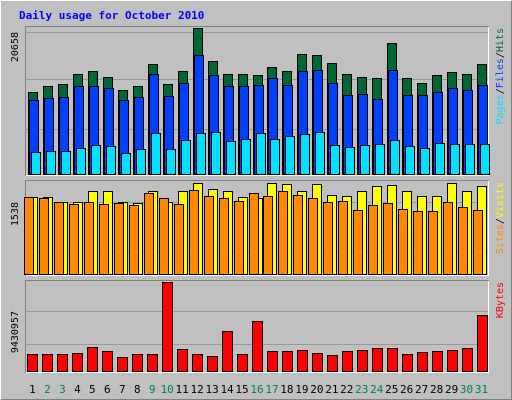 This screenshot has height=400, width=512. Describe the element at coordinates (271, 389) in the screenshot. I see `x-tick-label: 17` at that location.